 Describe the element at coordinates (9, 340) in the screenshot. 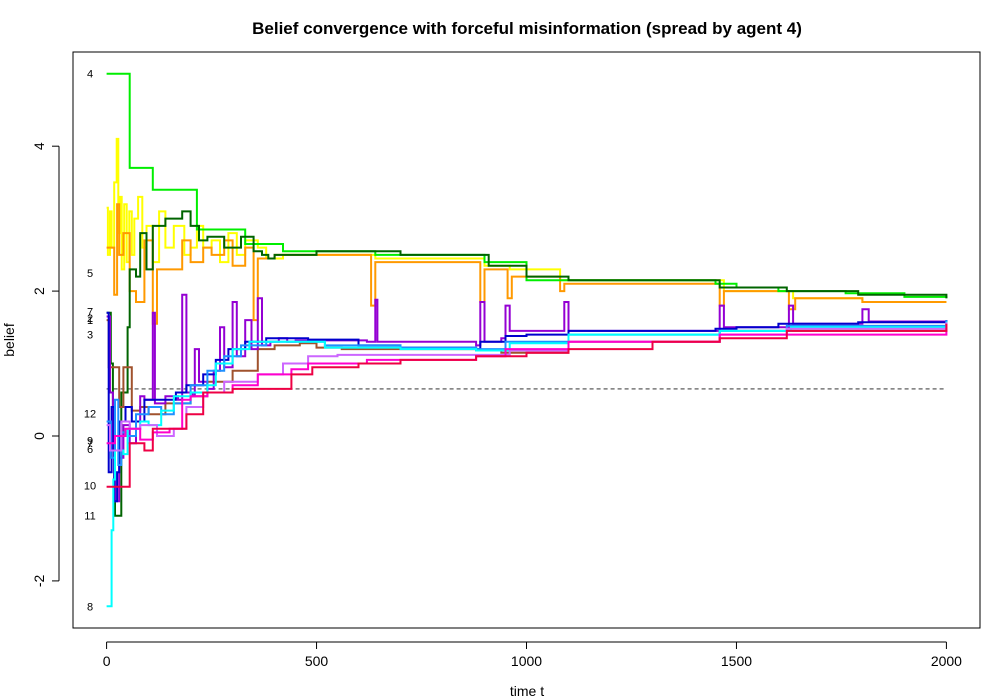

I see `y-axis-label: belief` at that location.